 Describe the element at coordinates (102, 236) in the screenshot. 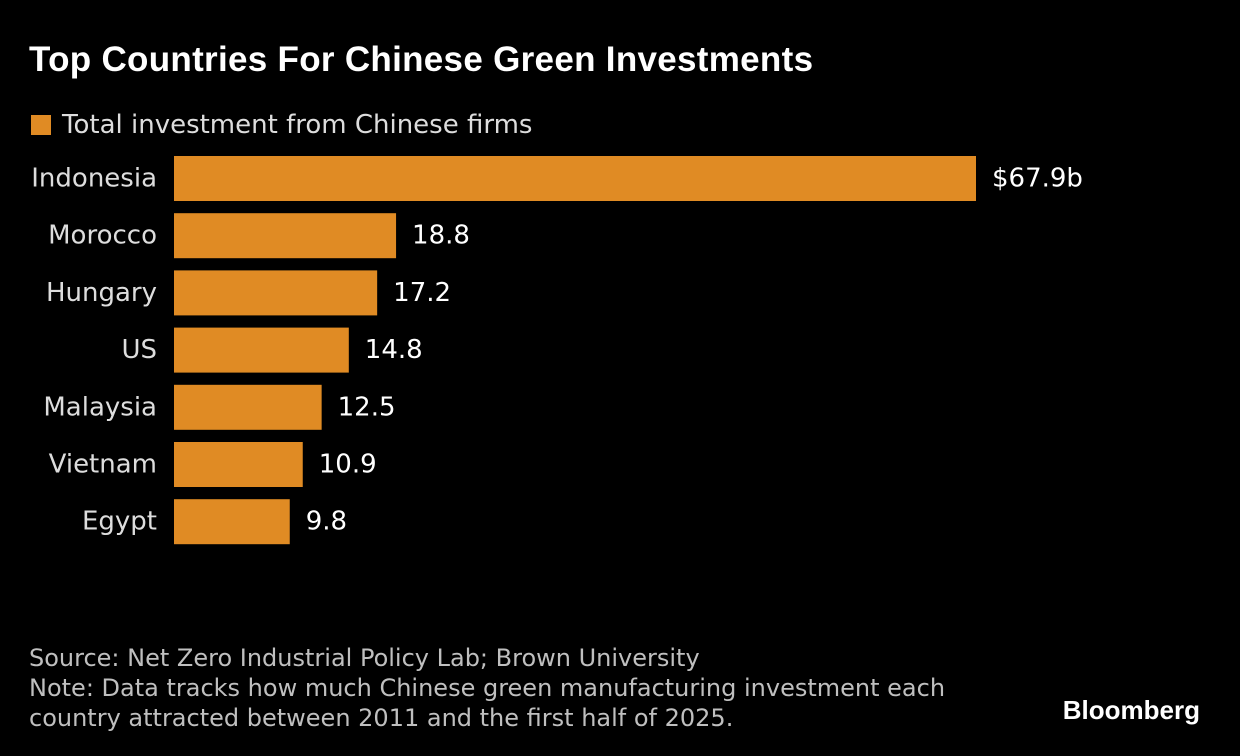

I see `category-label: Morocco` at that location.